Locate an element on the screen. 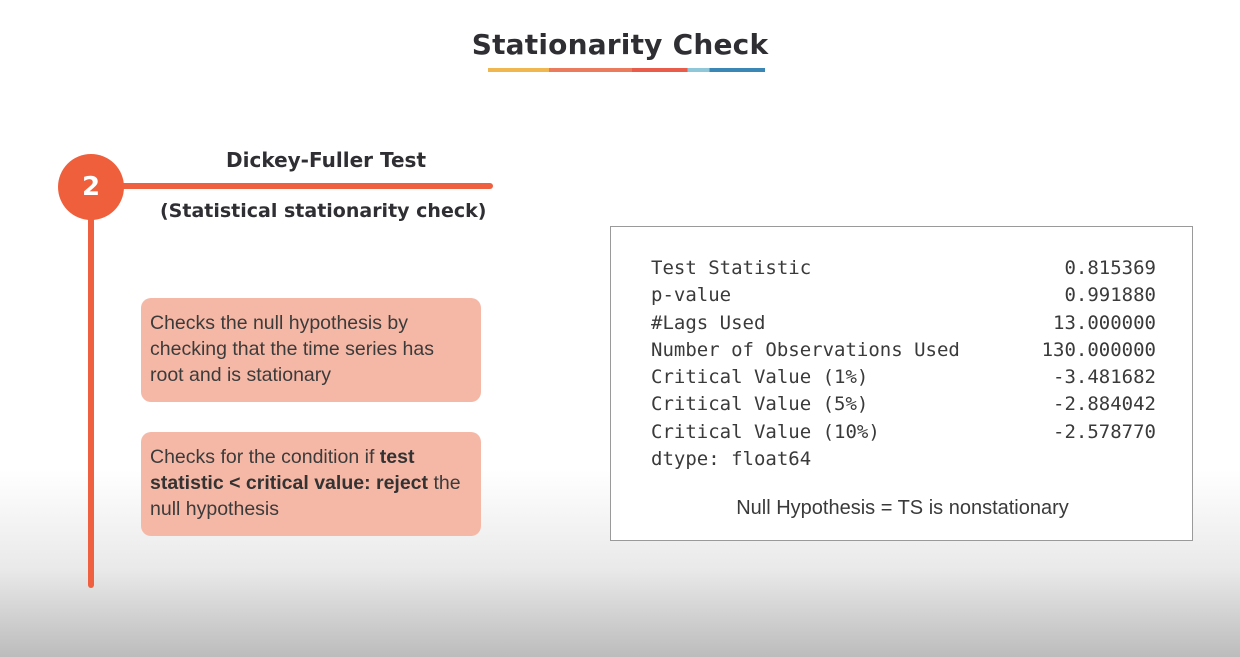  page-title: Stationarity Check is located at coordinates (620, 44).